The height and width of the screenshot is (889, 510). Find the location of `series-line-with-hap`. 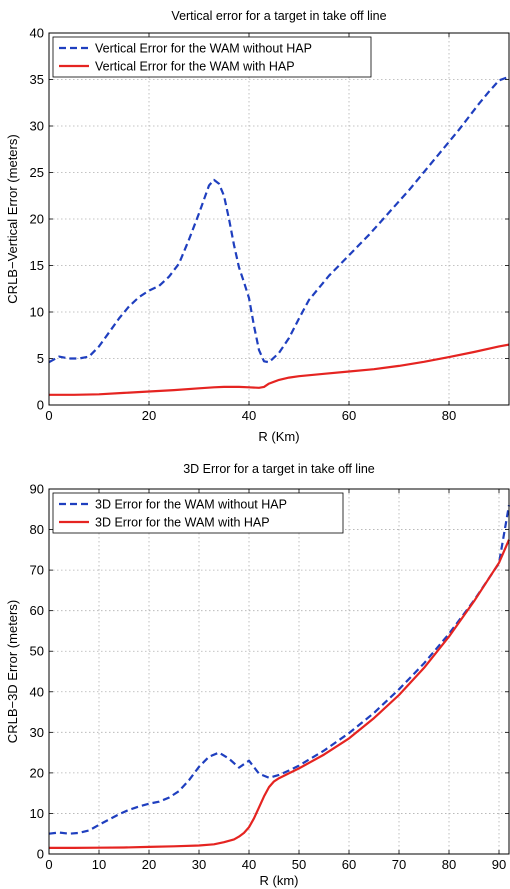

series-line-with-hap is located at coordinates (279, 369).